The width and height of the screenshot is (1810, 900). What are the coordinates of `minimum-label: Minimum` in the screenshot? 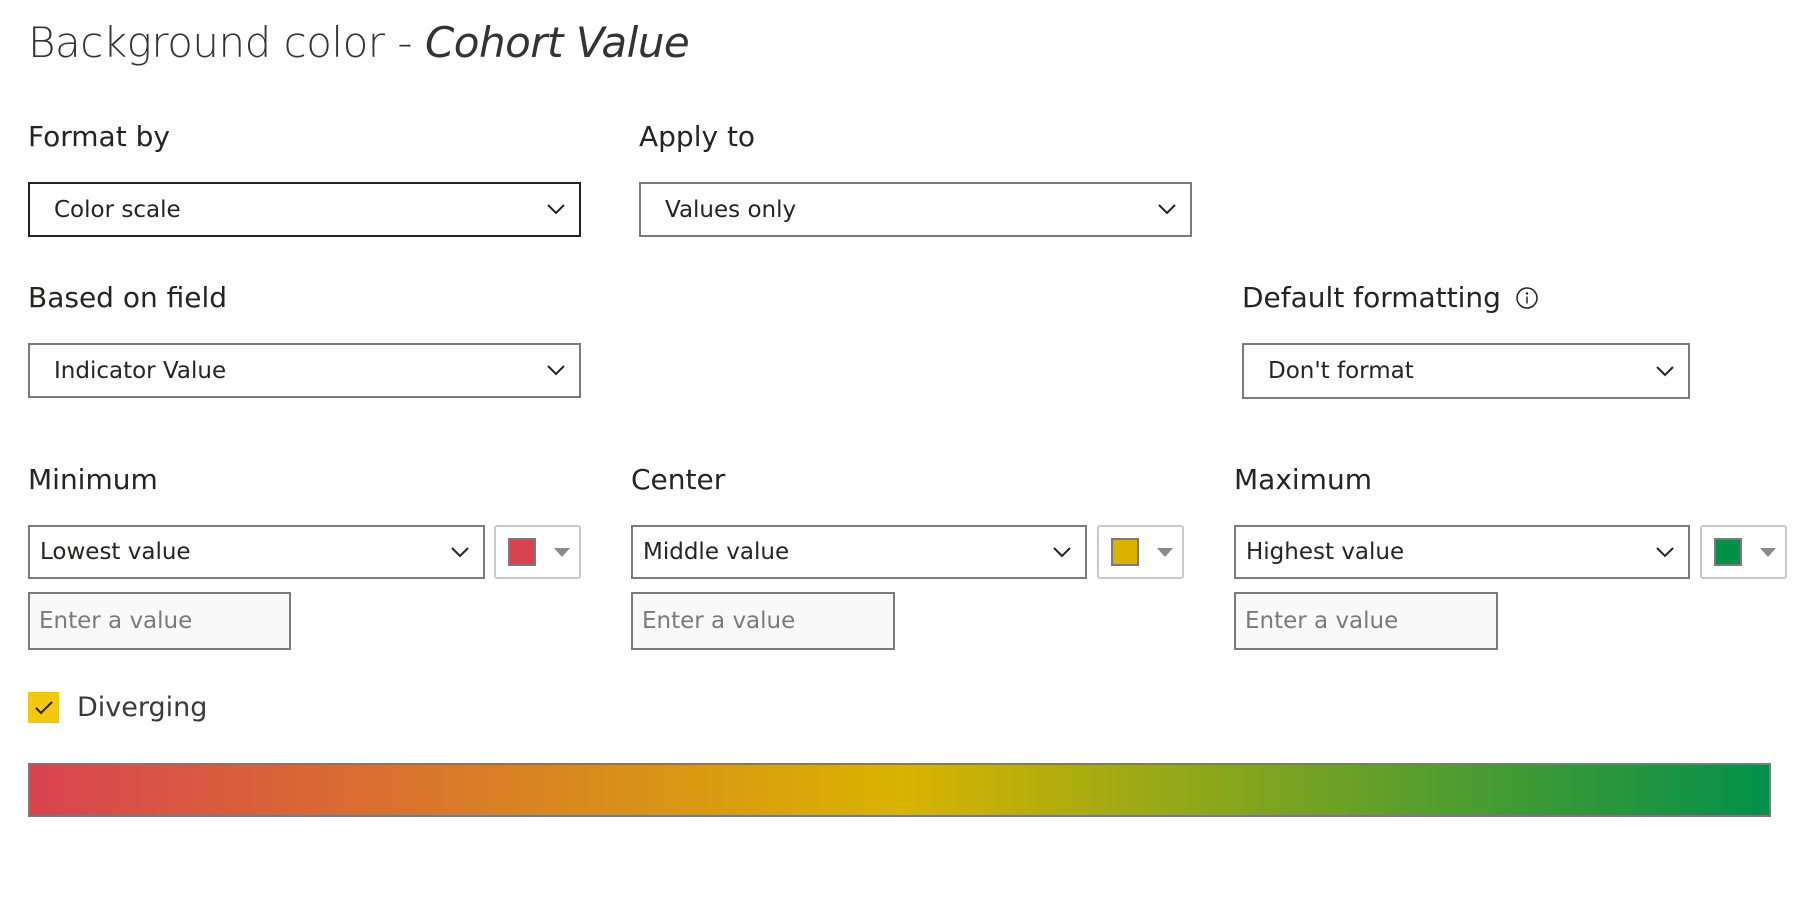 It's located at (93, 479).